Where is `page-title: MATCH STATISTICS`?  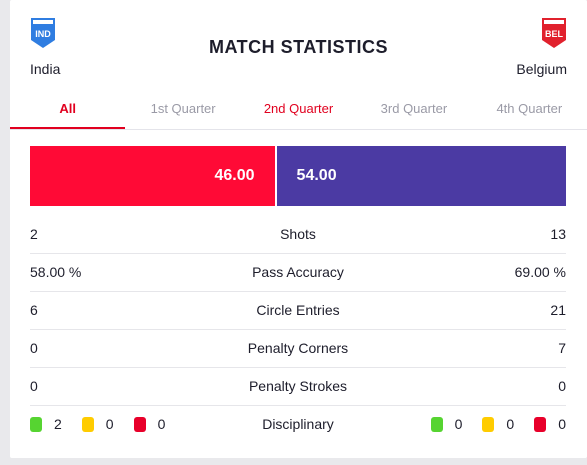 page-title: MATCH STATISTICS is located at coordinates (298, 47).